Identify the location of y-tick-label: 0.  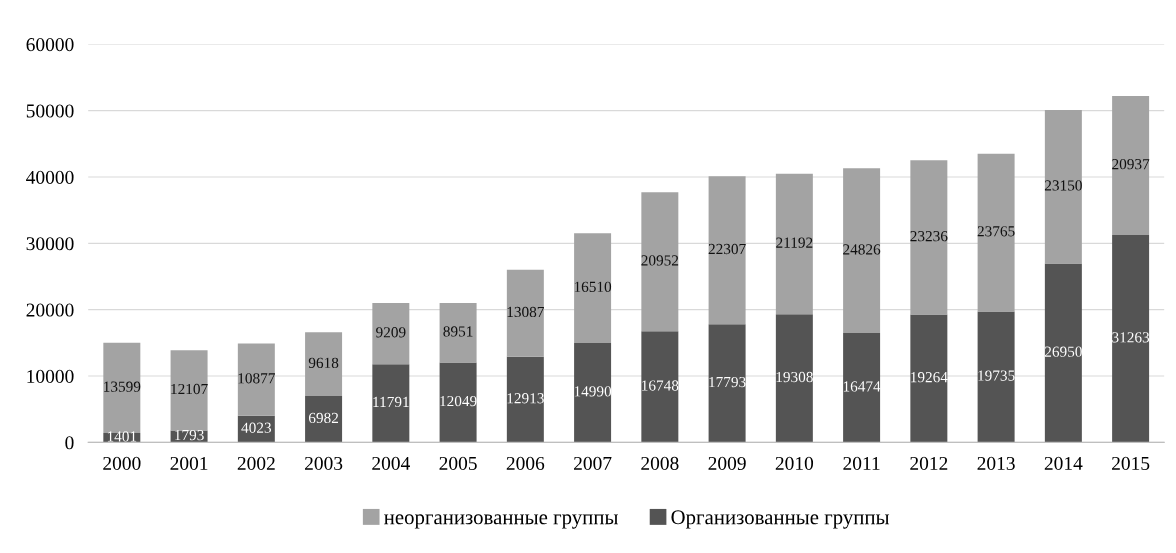
(69, 443).